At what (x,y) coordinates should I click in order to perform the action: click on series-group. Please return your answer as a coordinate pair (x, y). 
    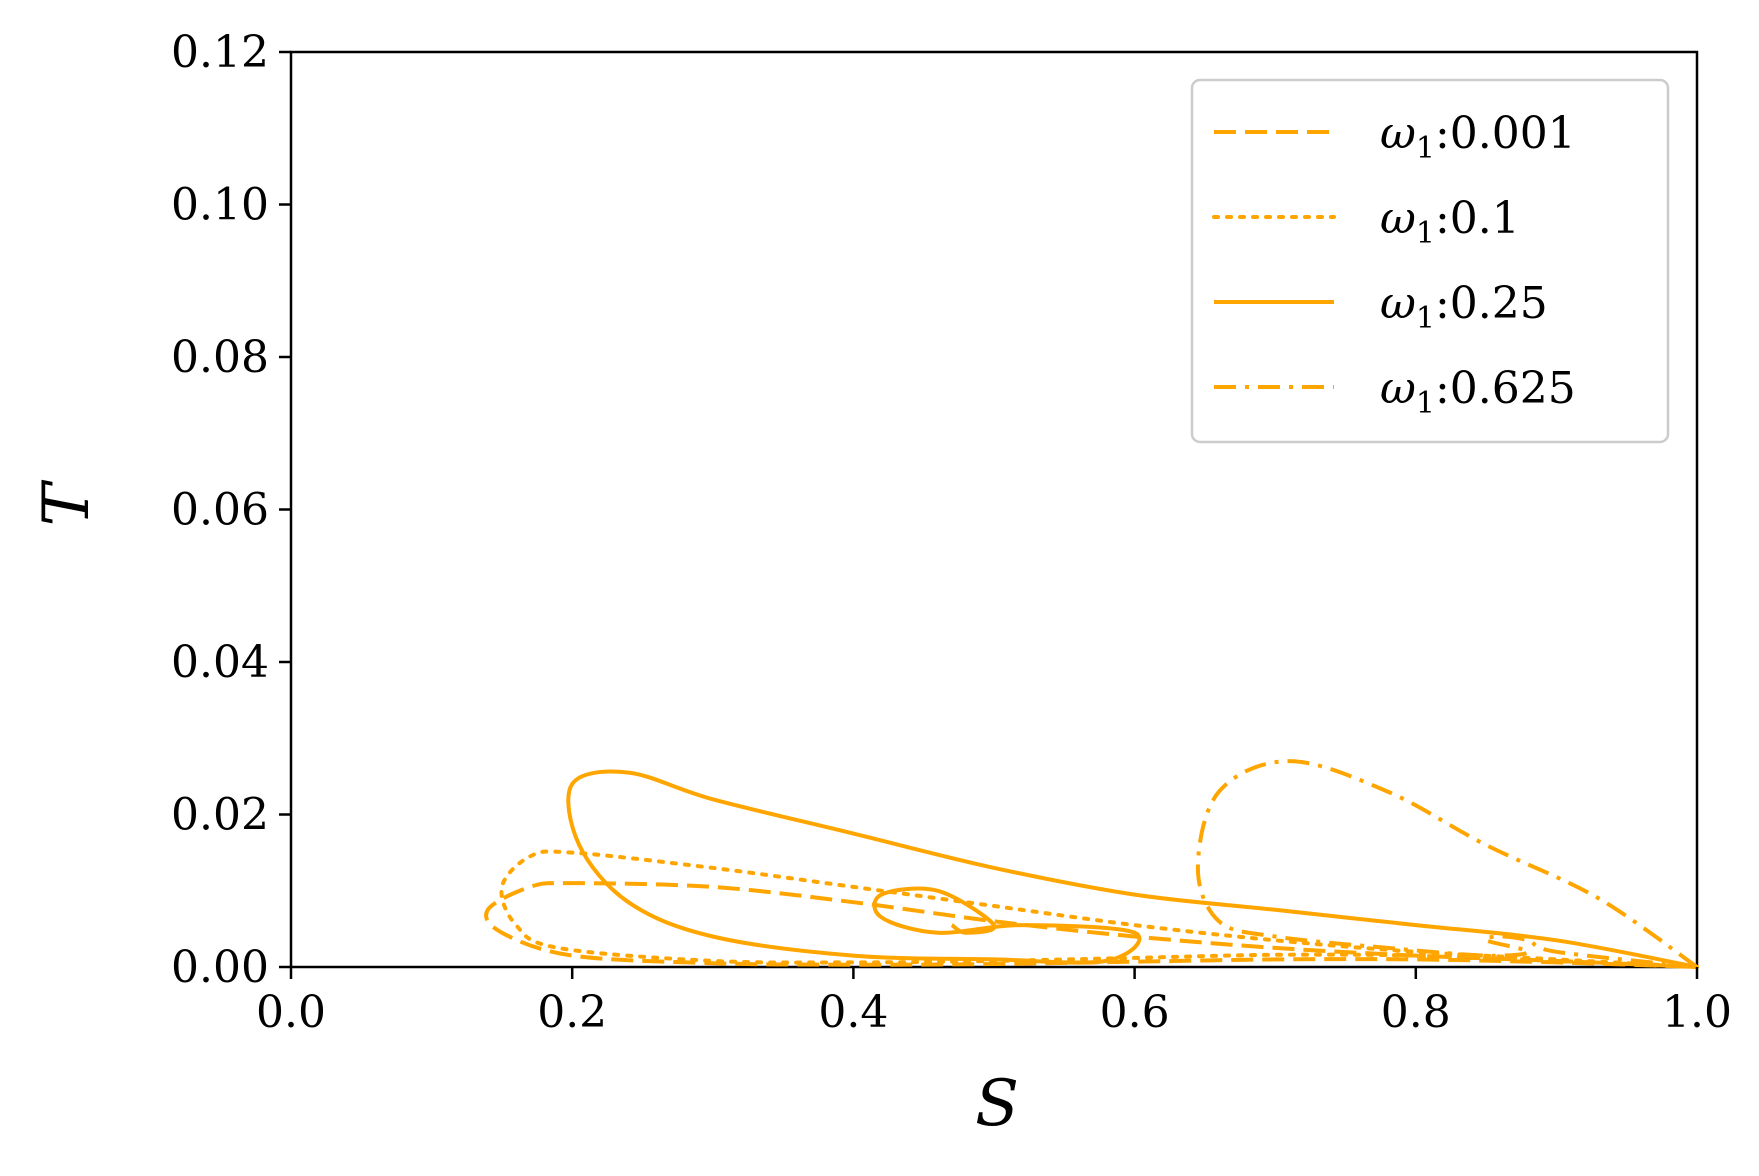
    Looking at the image, I should click on (1091, 864).